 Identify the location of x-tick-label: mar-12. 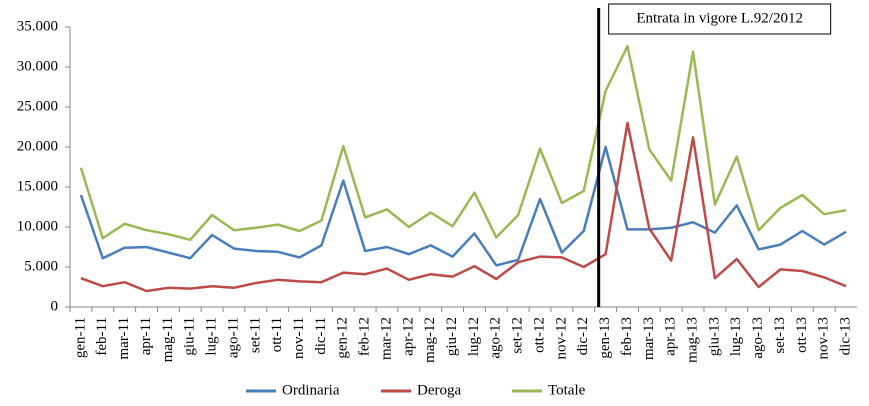
(386, 338).